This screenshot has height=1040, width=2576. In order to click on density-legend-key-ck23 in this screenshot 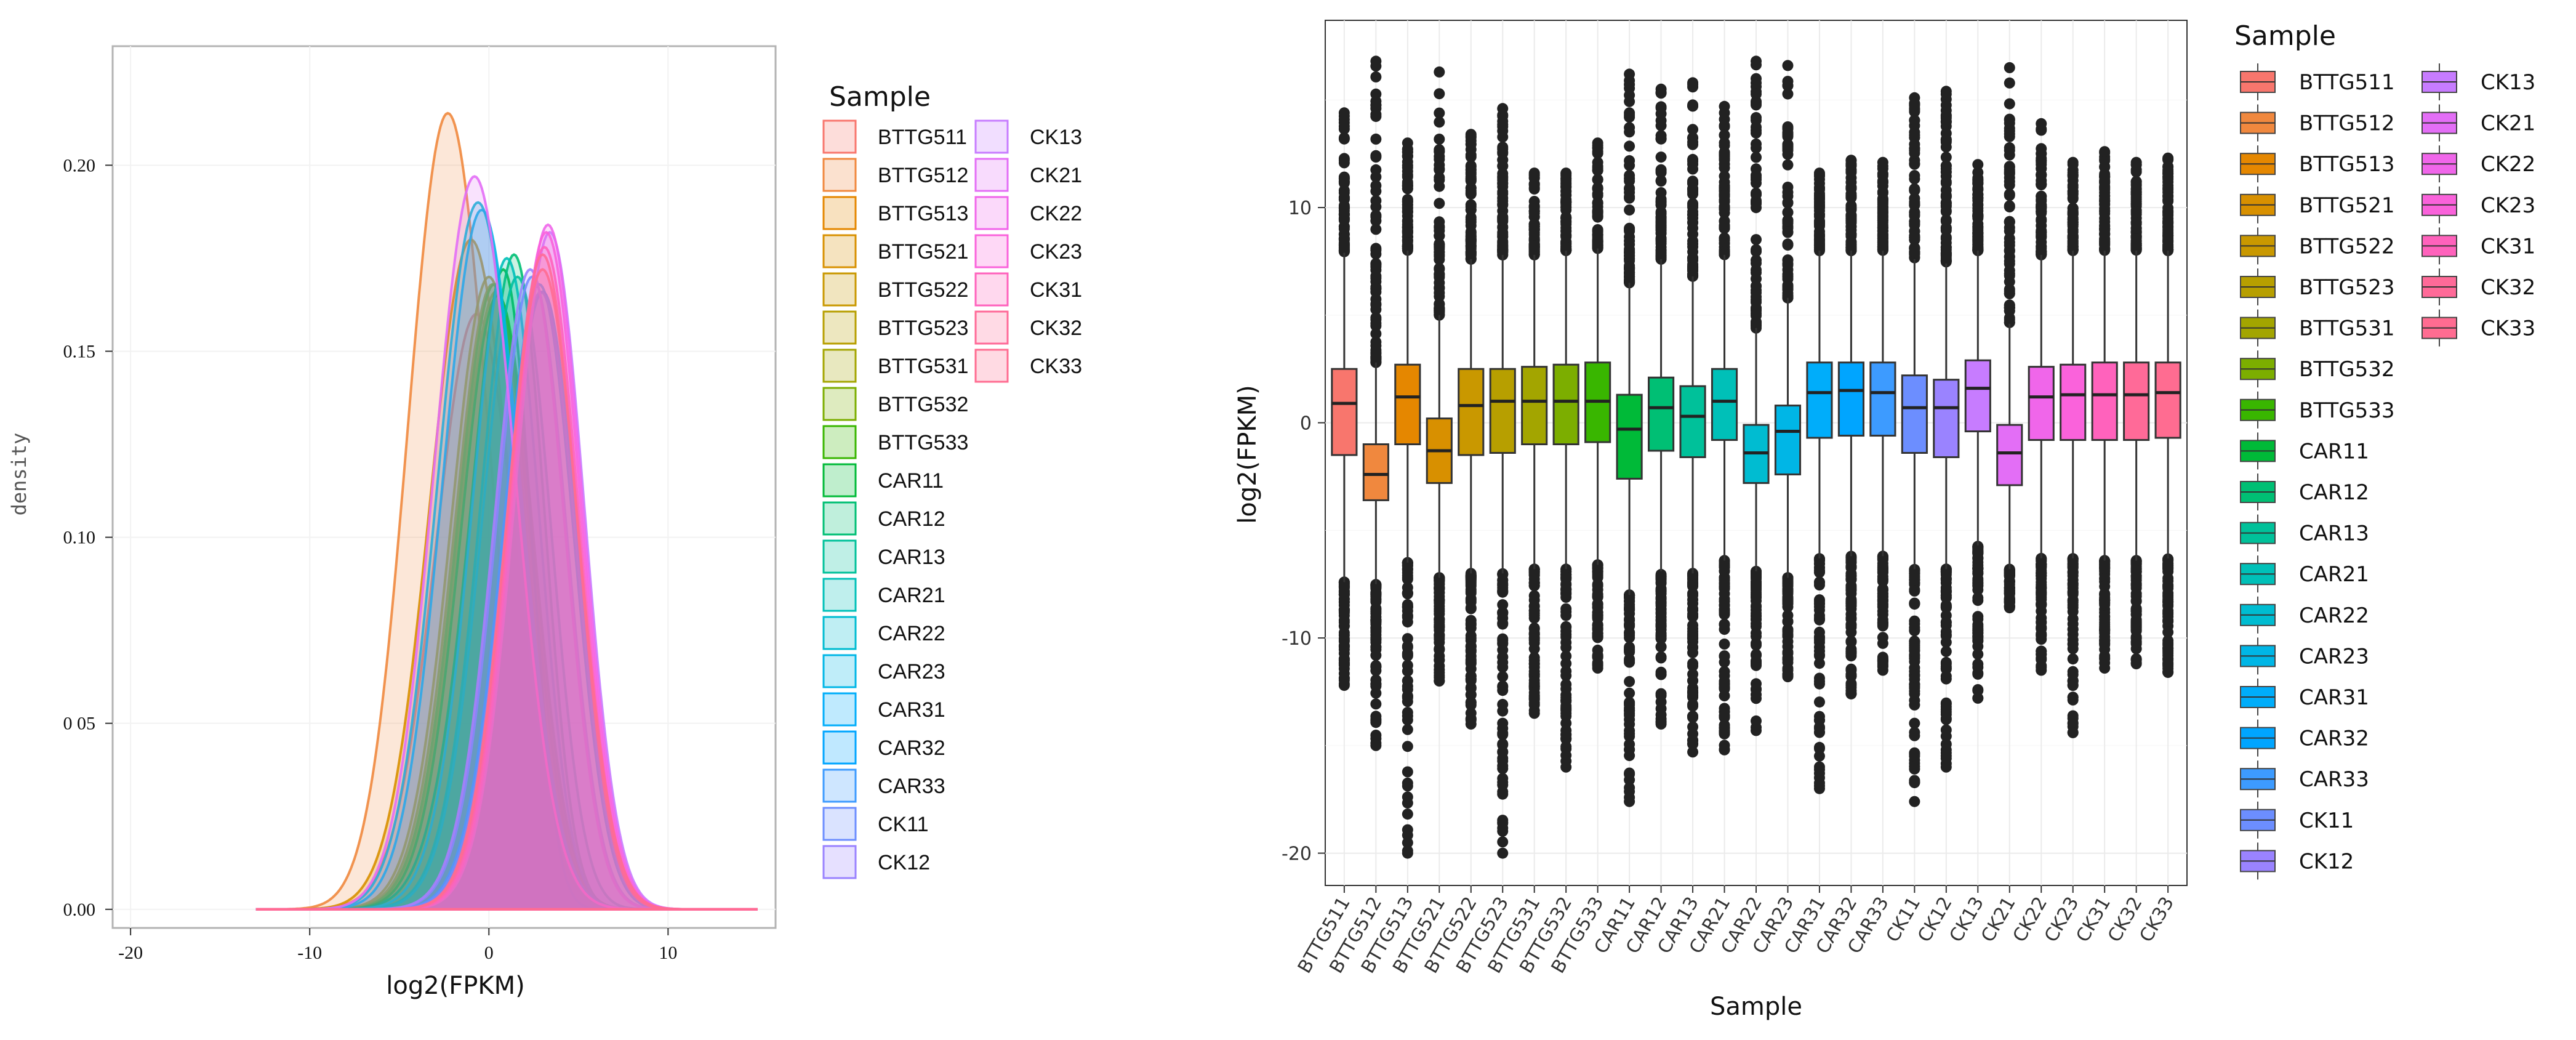, I will do `click(991, 251)`.